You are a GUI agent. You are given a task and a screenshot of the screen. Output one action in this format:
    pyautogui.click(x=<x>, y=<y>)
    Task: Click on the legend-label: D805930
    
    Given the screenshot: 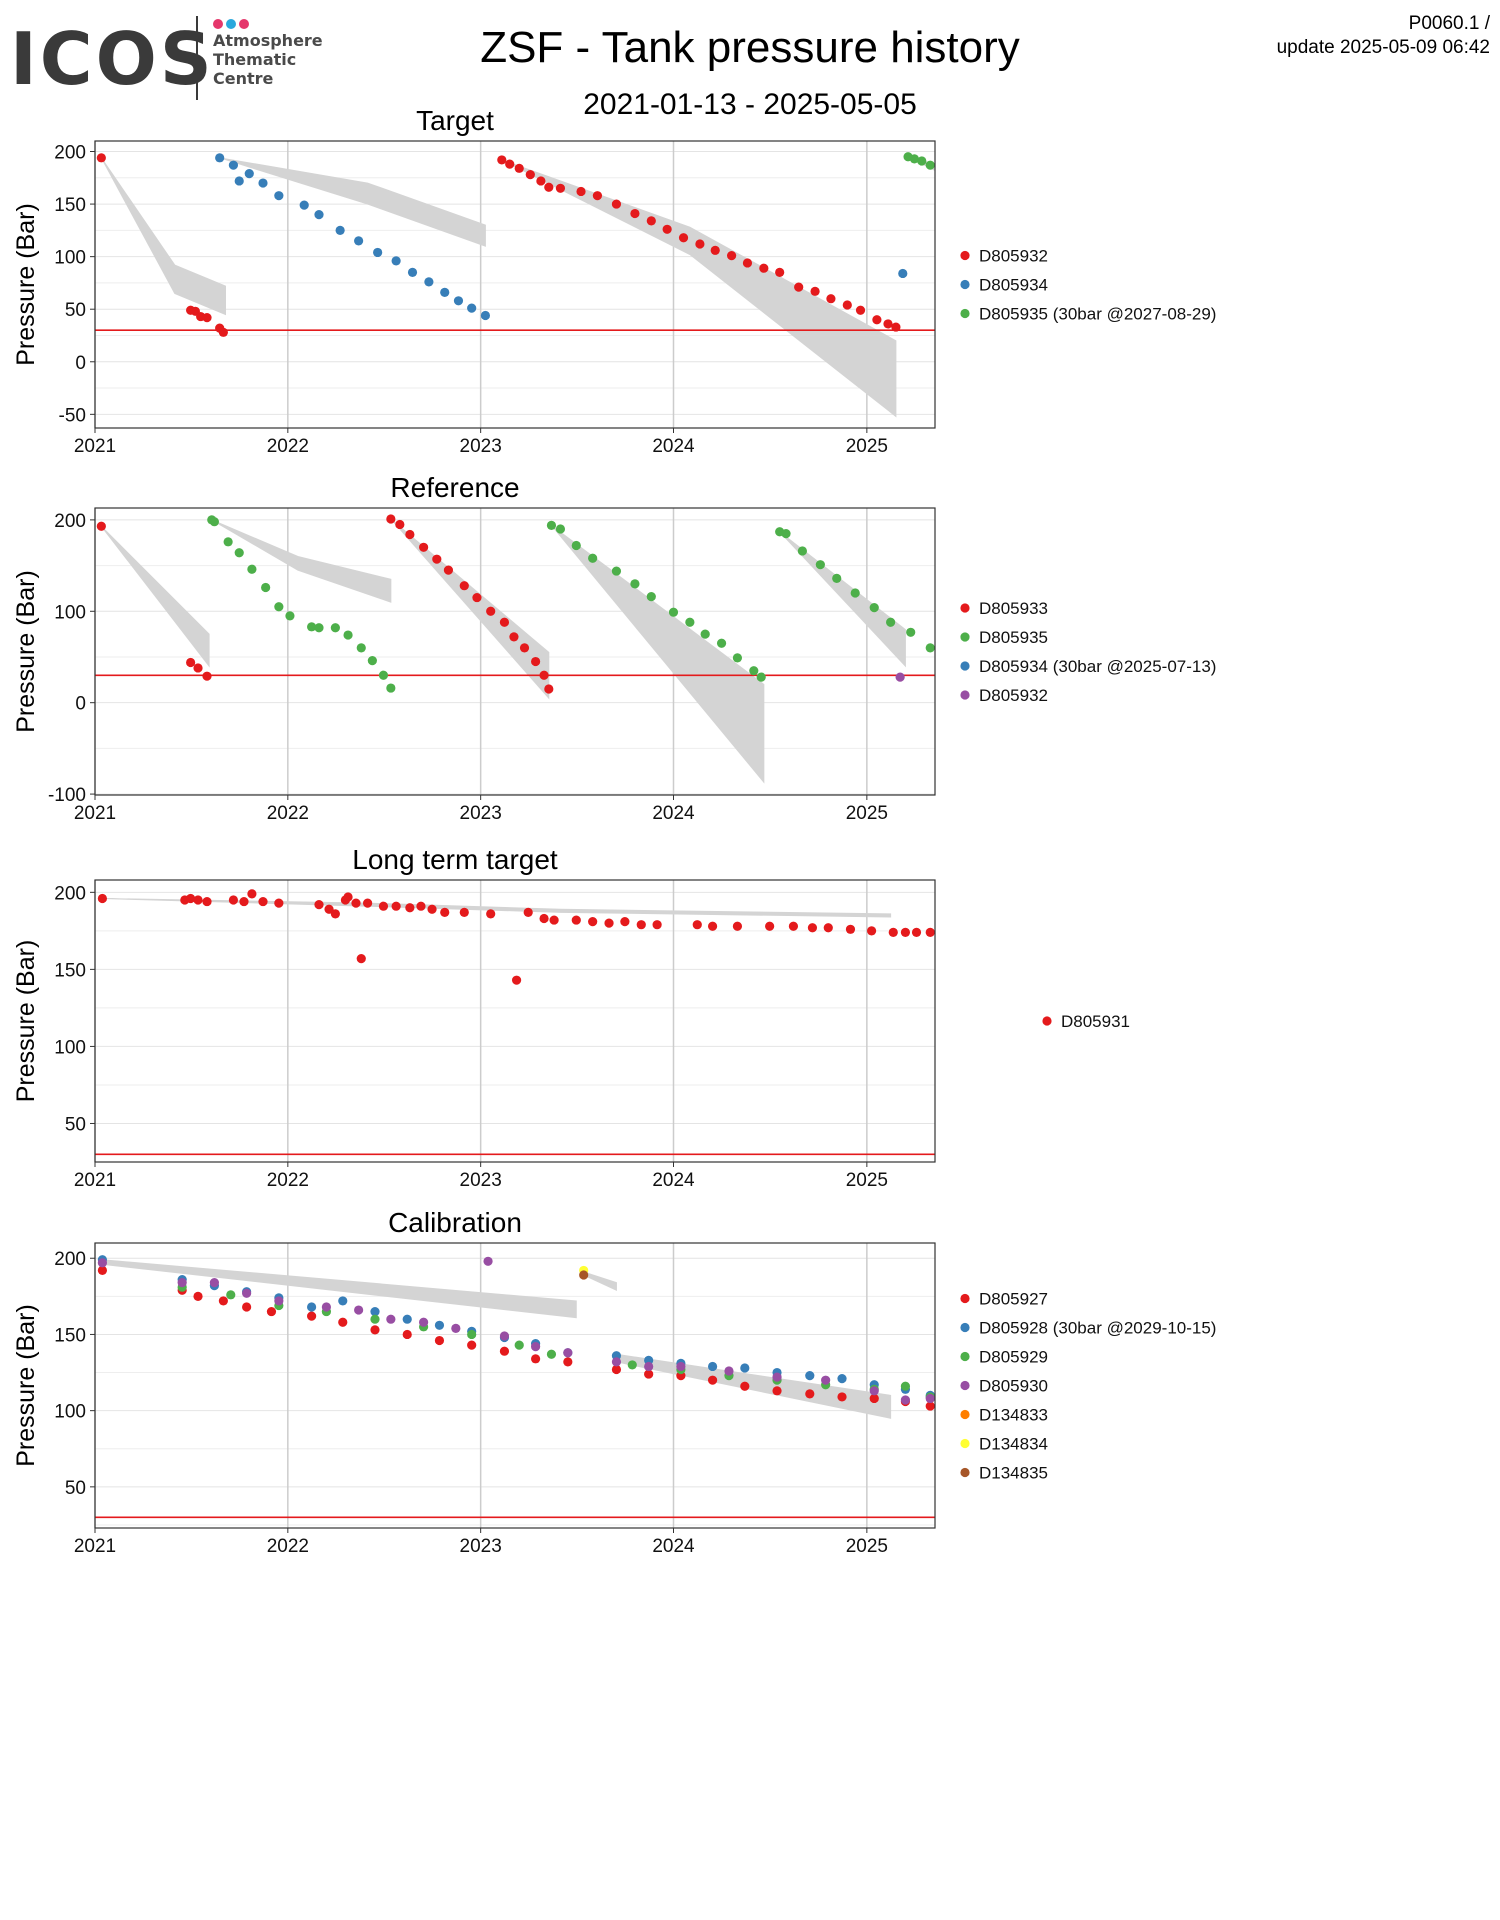 What is the action you would take?
    pyautogui.click(x=1013, y=1386)
    